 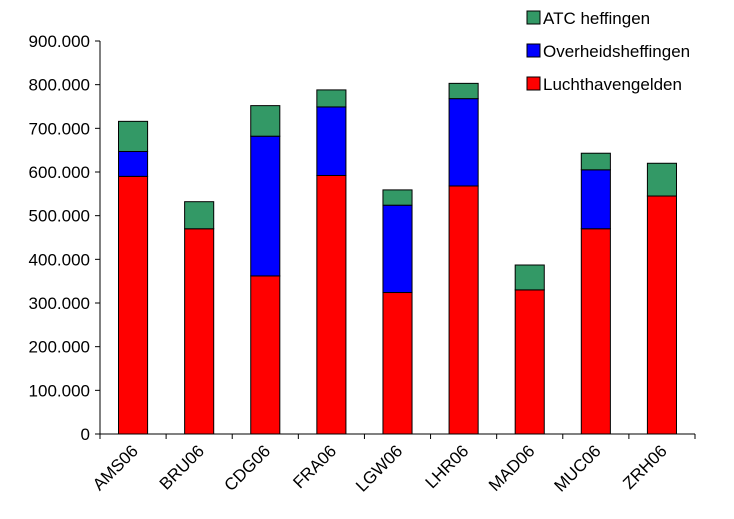 What do you see at coordinates (59, 347) in the screenshot?
I see `y-tick-label: 200.000` at bounding box center [59, 347].